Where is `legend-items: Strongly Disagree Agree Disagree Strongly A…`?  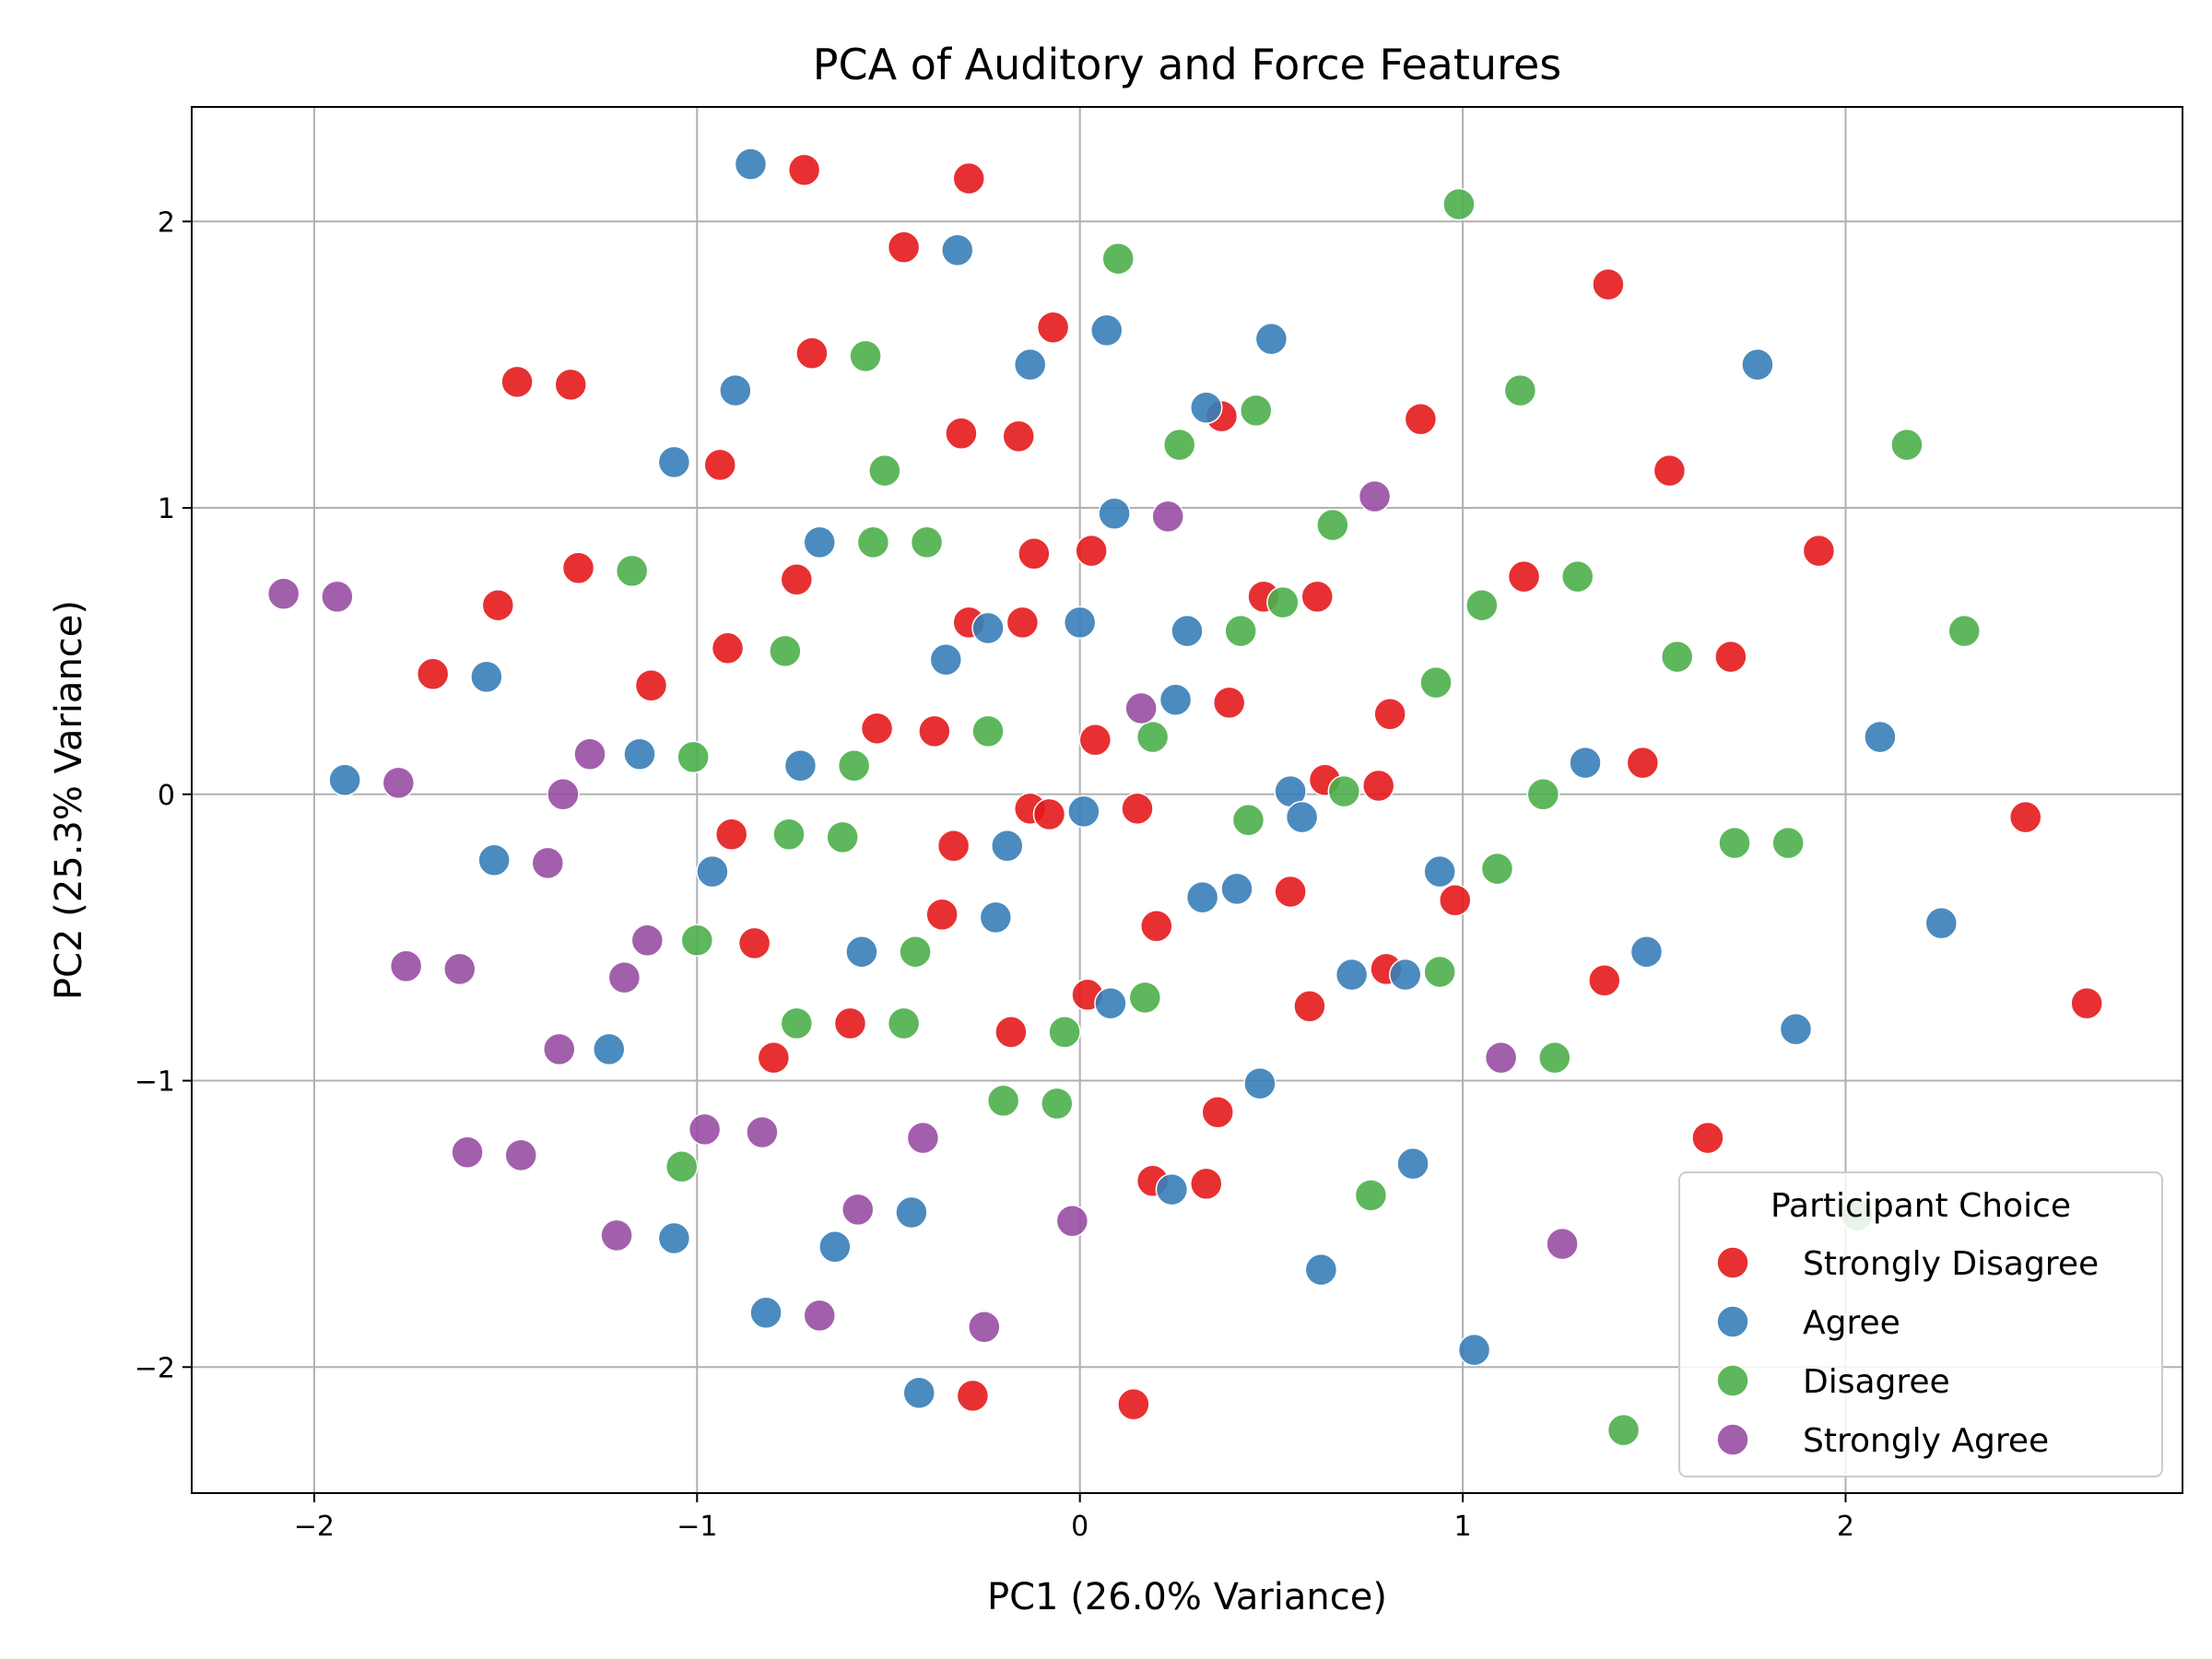
legend-items: Strongly Disagree Agree Disagree Strongly A… is located at coordinates (1907, 1352).